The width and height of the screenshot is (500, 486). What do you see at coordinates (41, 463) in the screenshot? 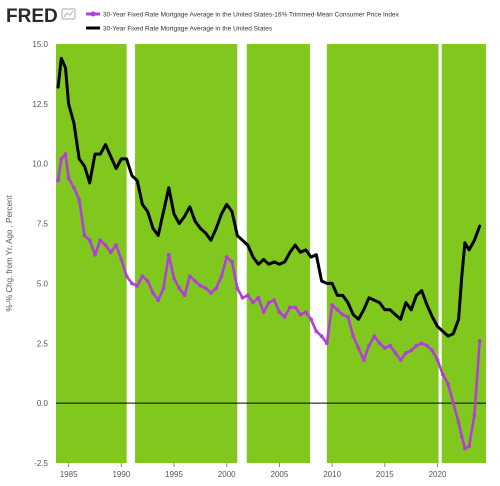
I see `y-tick-label: -2.5` at bounding box center [41, 463].